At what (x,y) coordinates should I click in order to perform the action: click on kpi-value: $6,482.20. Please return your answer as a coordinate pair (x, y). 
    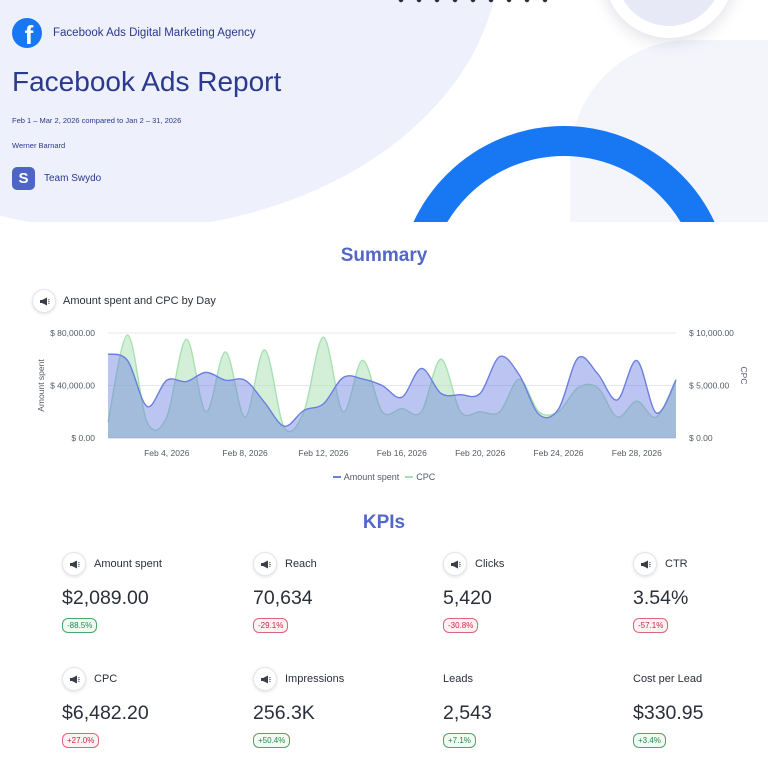
    Looking at the image, I should click on (105, 713).